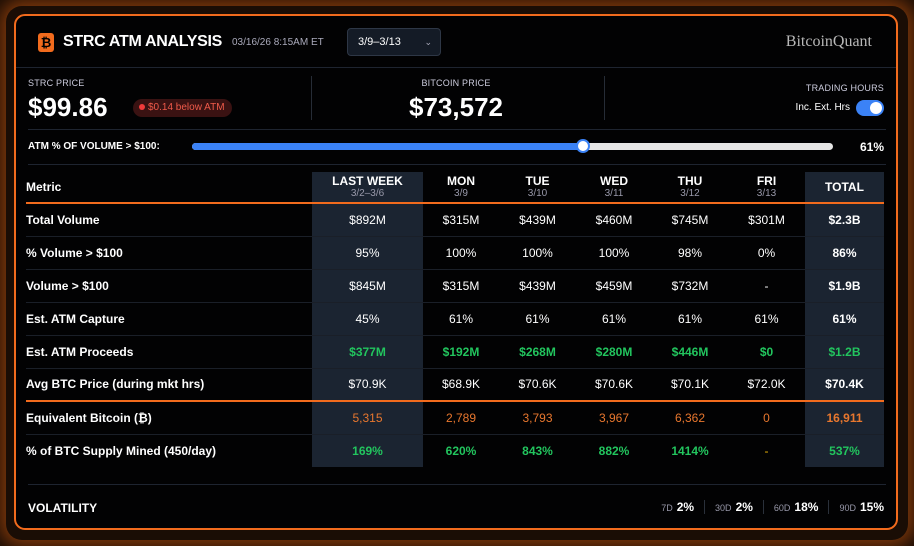  Describe the element at coordinates (169, 252) in the screenshot. I see `metric-label: % Volume > $100` at that location.